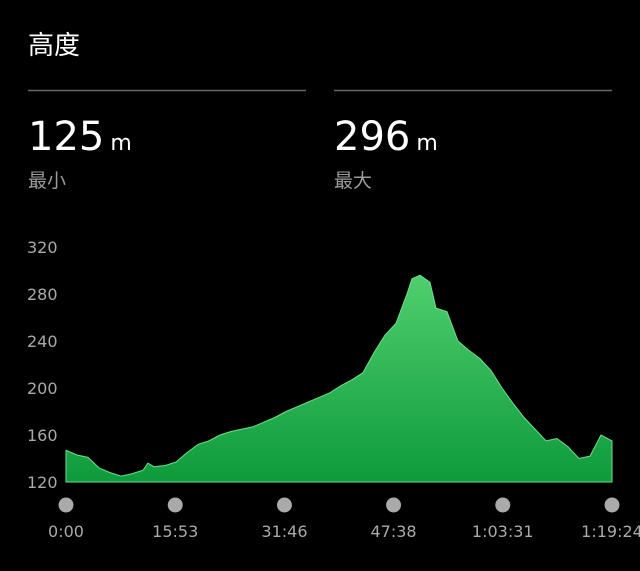 The height and width of the screenshot is (571, 640). I want to click on x-tick-label: 0:00, so click(66, 531).